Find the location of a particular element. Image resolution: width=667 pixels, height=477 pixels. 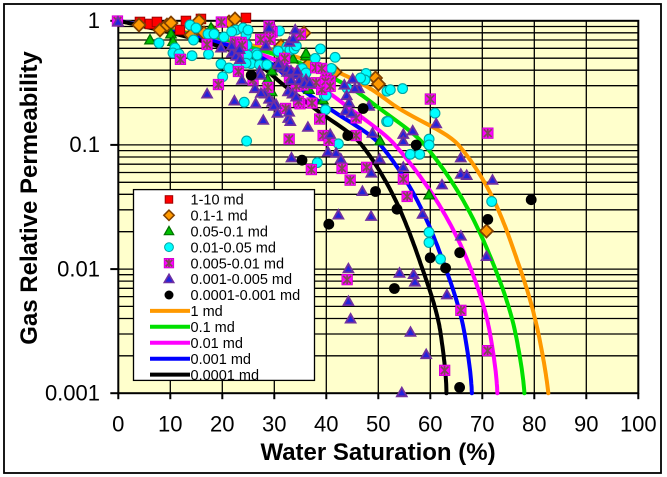

svg-text: 60 is located at coordinates (430, 423).